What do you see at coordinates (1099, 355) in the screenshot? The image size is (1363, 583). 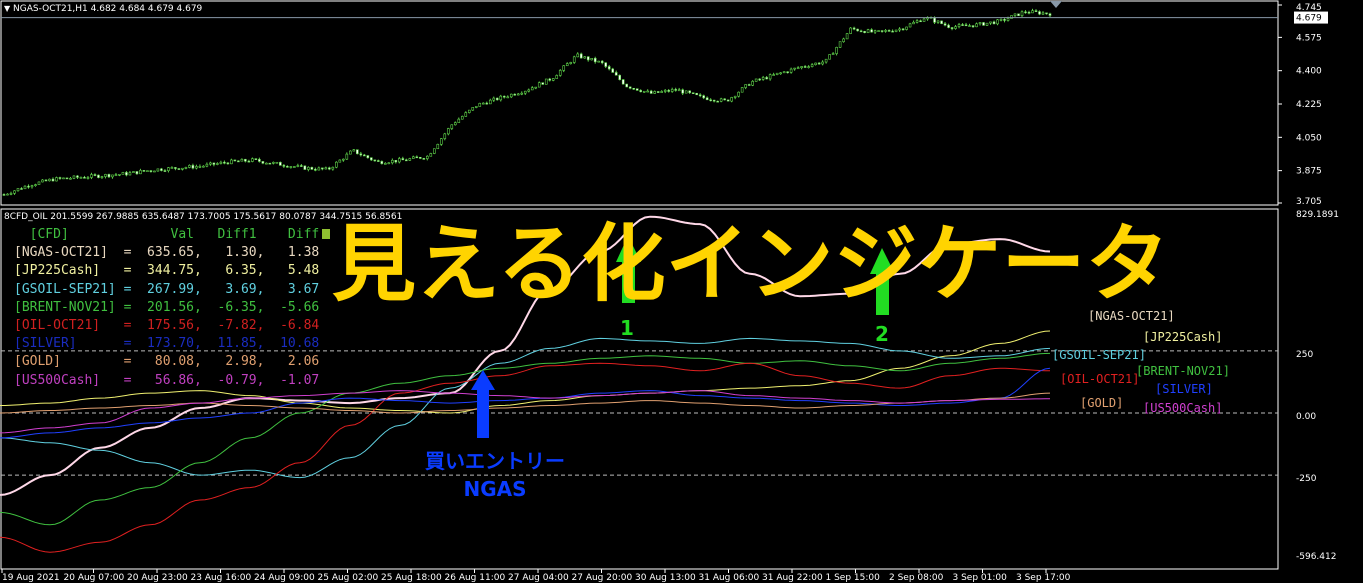 I see `label-gsoil: [GSOIL-SEP21]` at bounding box center [1099, 355].